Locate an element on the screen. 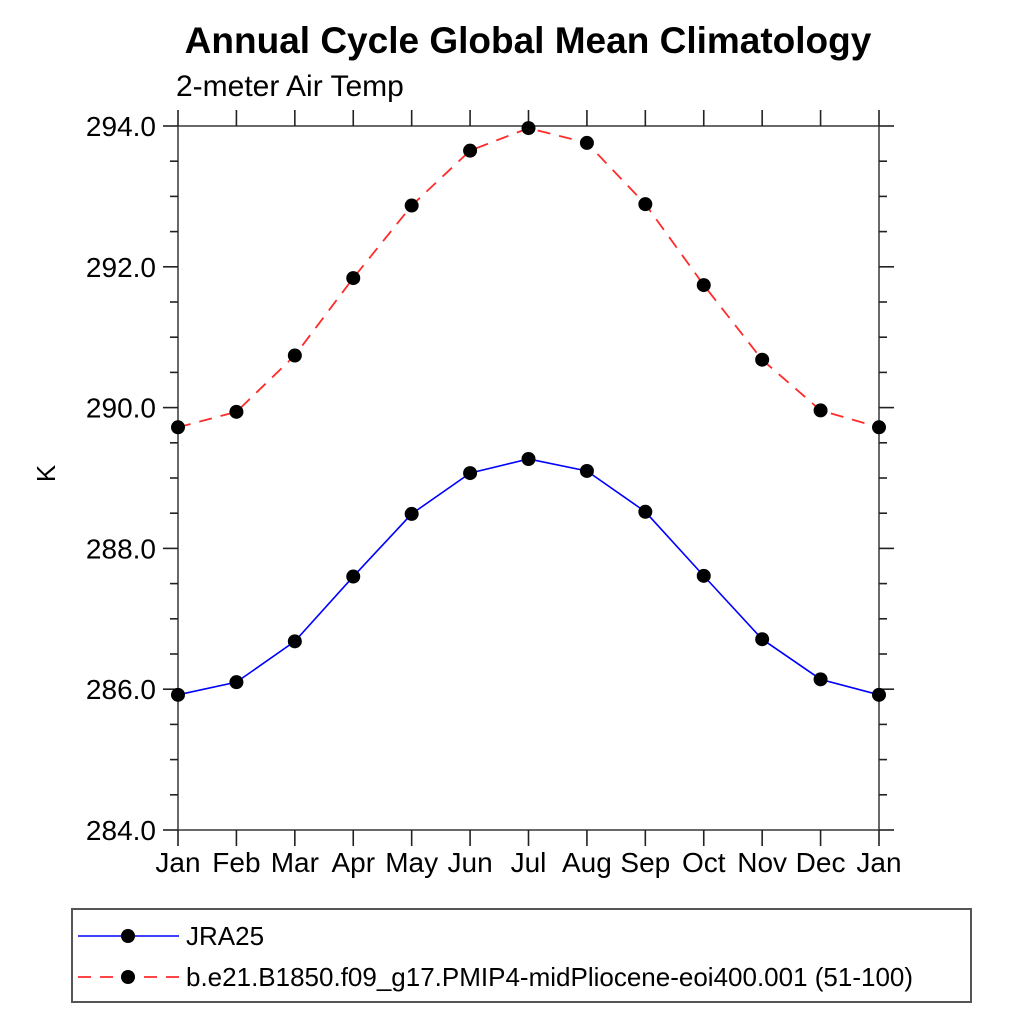 The image size is (1024, 1024). x-tick-label: May is located at coordinates (411, 862).